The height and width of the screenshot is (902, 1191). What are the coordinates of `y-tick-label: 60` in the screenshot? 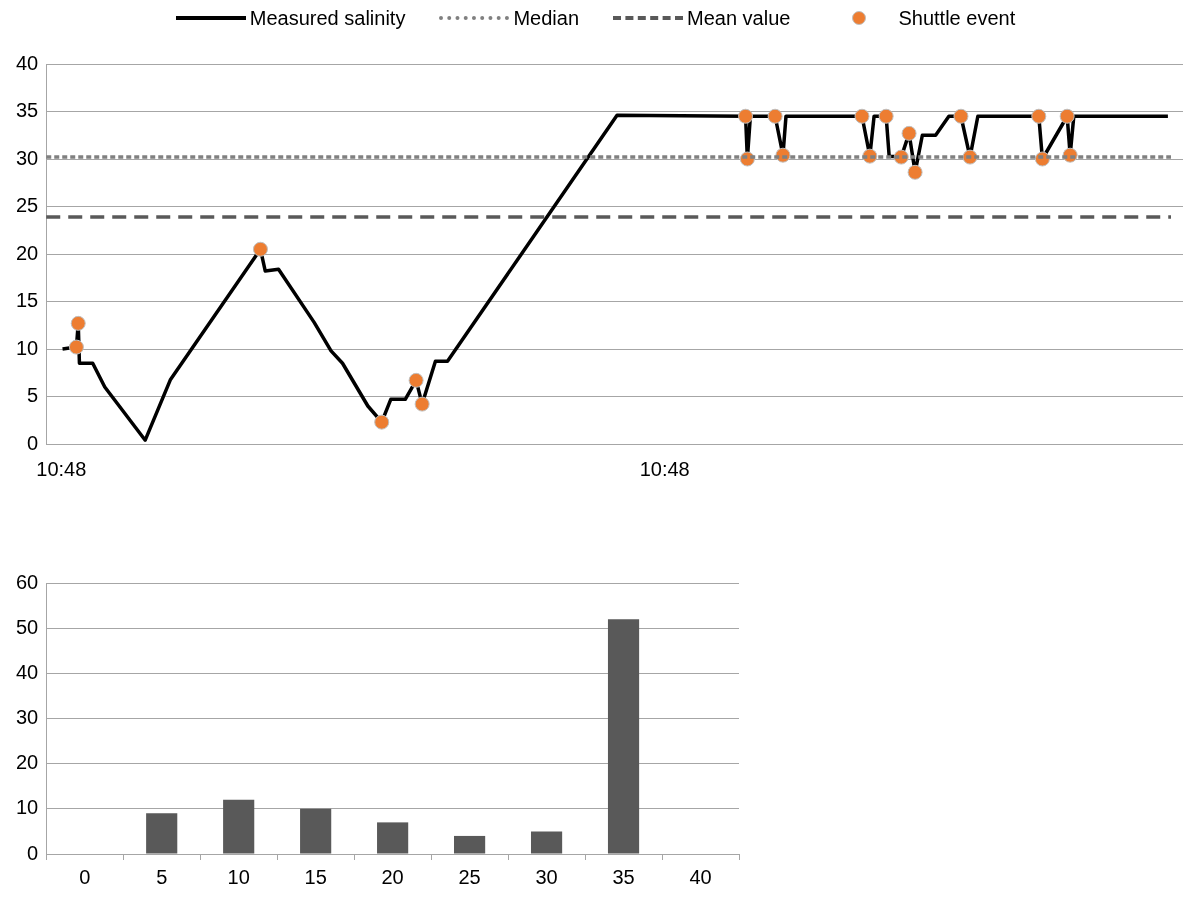 It's located at (27, 581).